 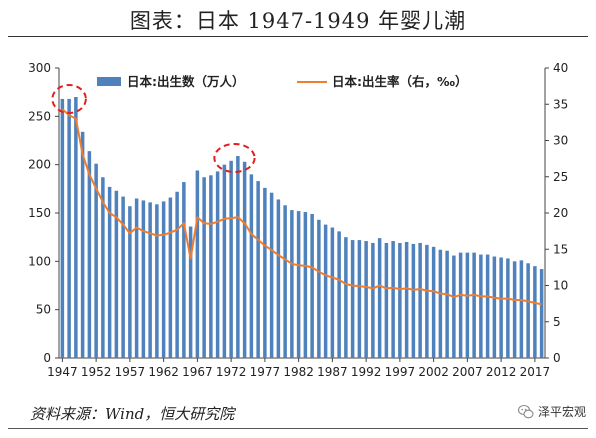 What do you see at coordinates (560, 104) in the screenshot?
I see `right-y-tick-label: 35` at bounding box center [560, 104].